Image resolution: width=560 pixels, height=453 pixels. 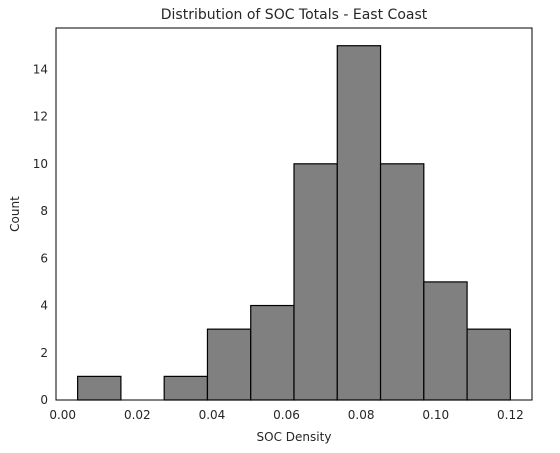 What do you see at coordinates (40, 69) in the screenshot?
I see `y-tick-label: 14` at bounding box center [40, 69].